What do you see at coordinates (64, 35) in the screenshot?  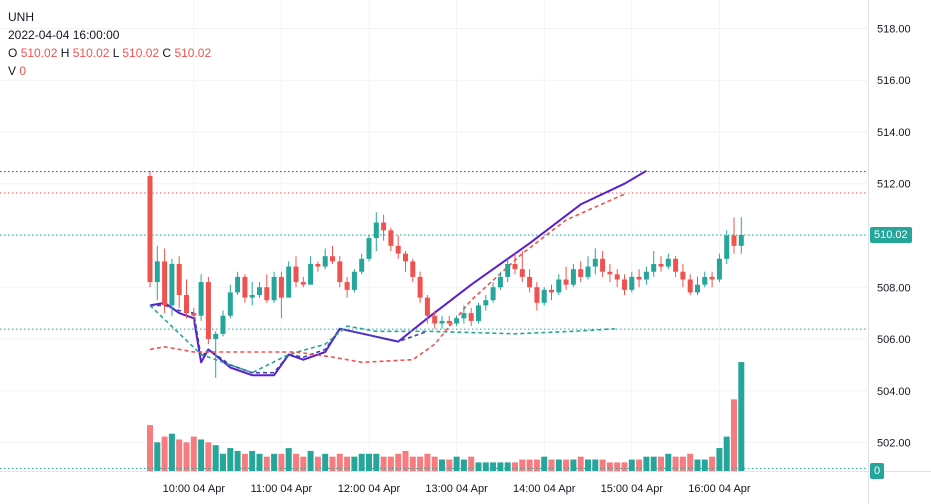 I see `datetime-label: 2022-04-04 16:00:00` at bounding box center [64, 35].